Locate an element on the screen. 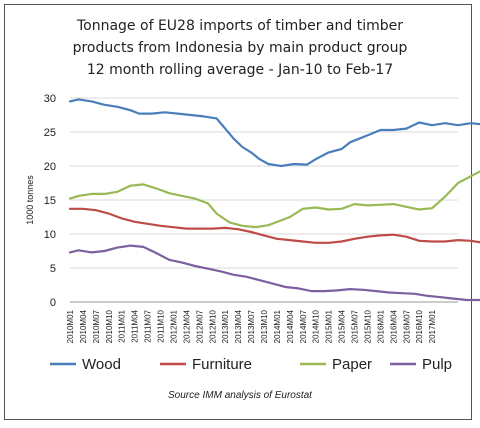 The image size is (480, 428). y-tick-label: 30 is located at coordinates (50, 99).